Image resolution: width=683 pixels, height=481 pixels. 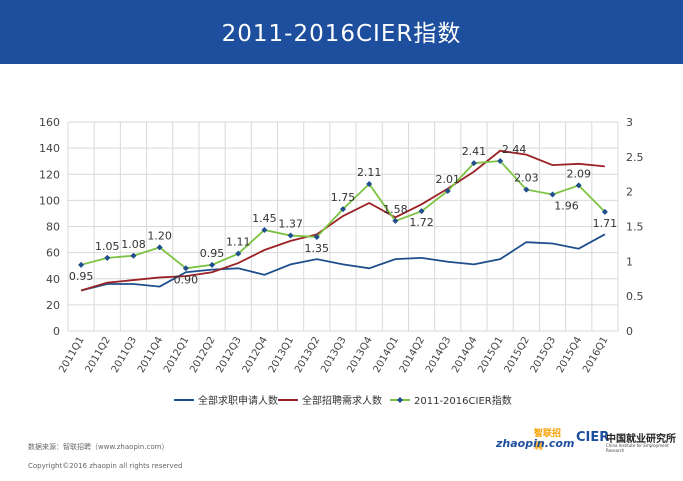 What do you see at coordinates (629, 192) in the screenshot?
I see `y-right-tick-label: 2` at bounding box center [629, 192].